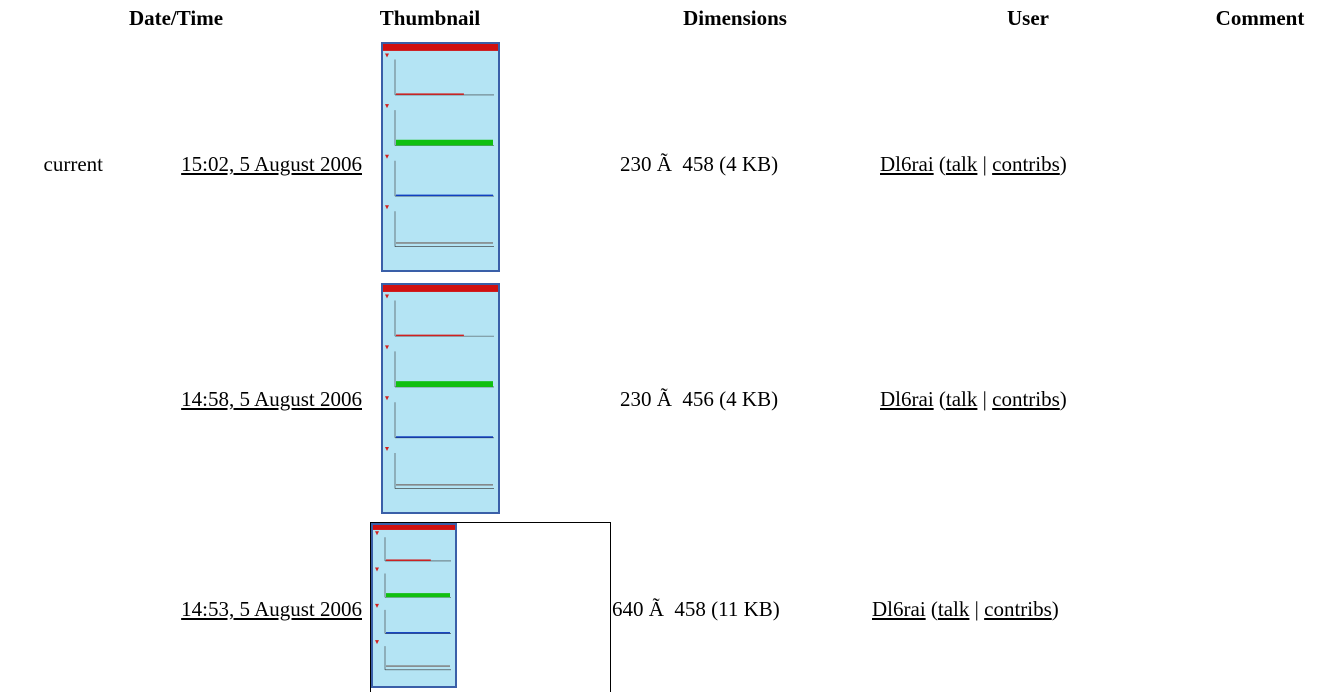  Describe the element at coordinates (735, 18) in the screenshot. I see `column-header: Dimensions` at that location.